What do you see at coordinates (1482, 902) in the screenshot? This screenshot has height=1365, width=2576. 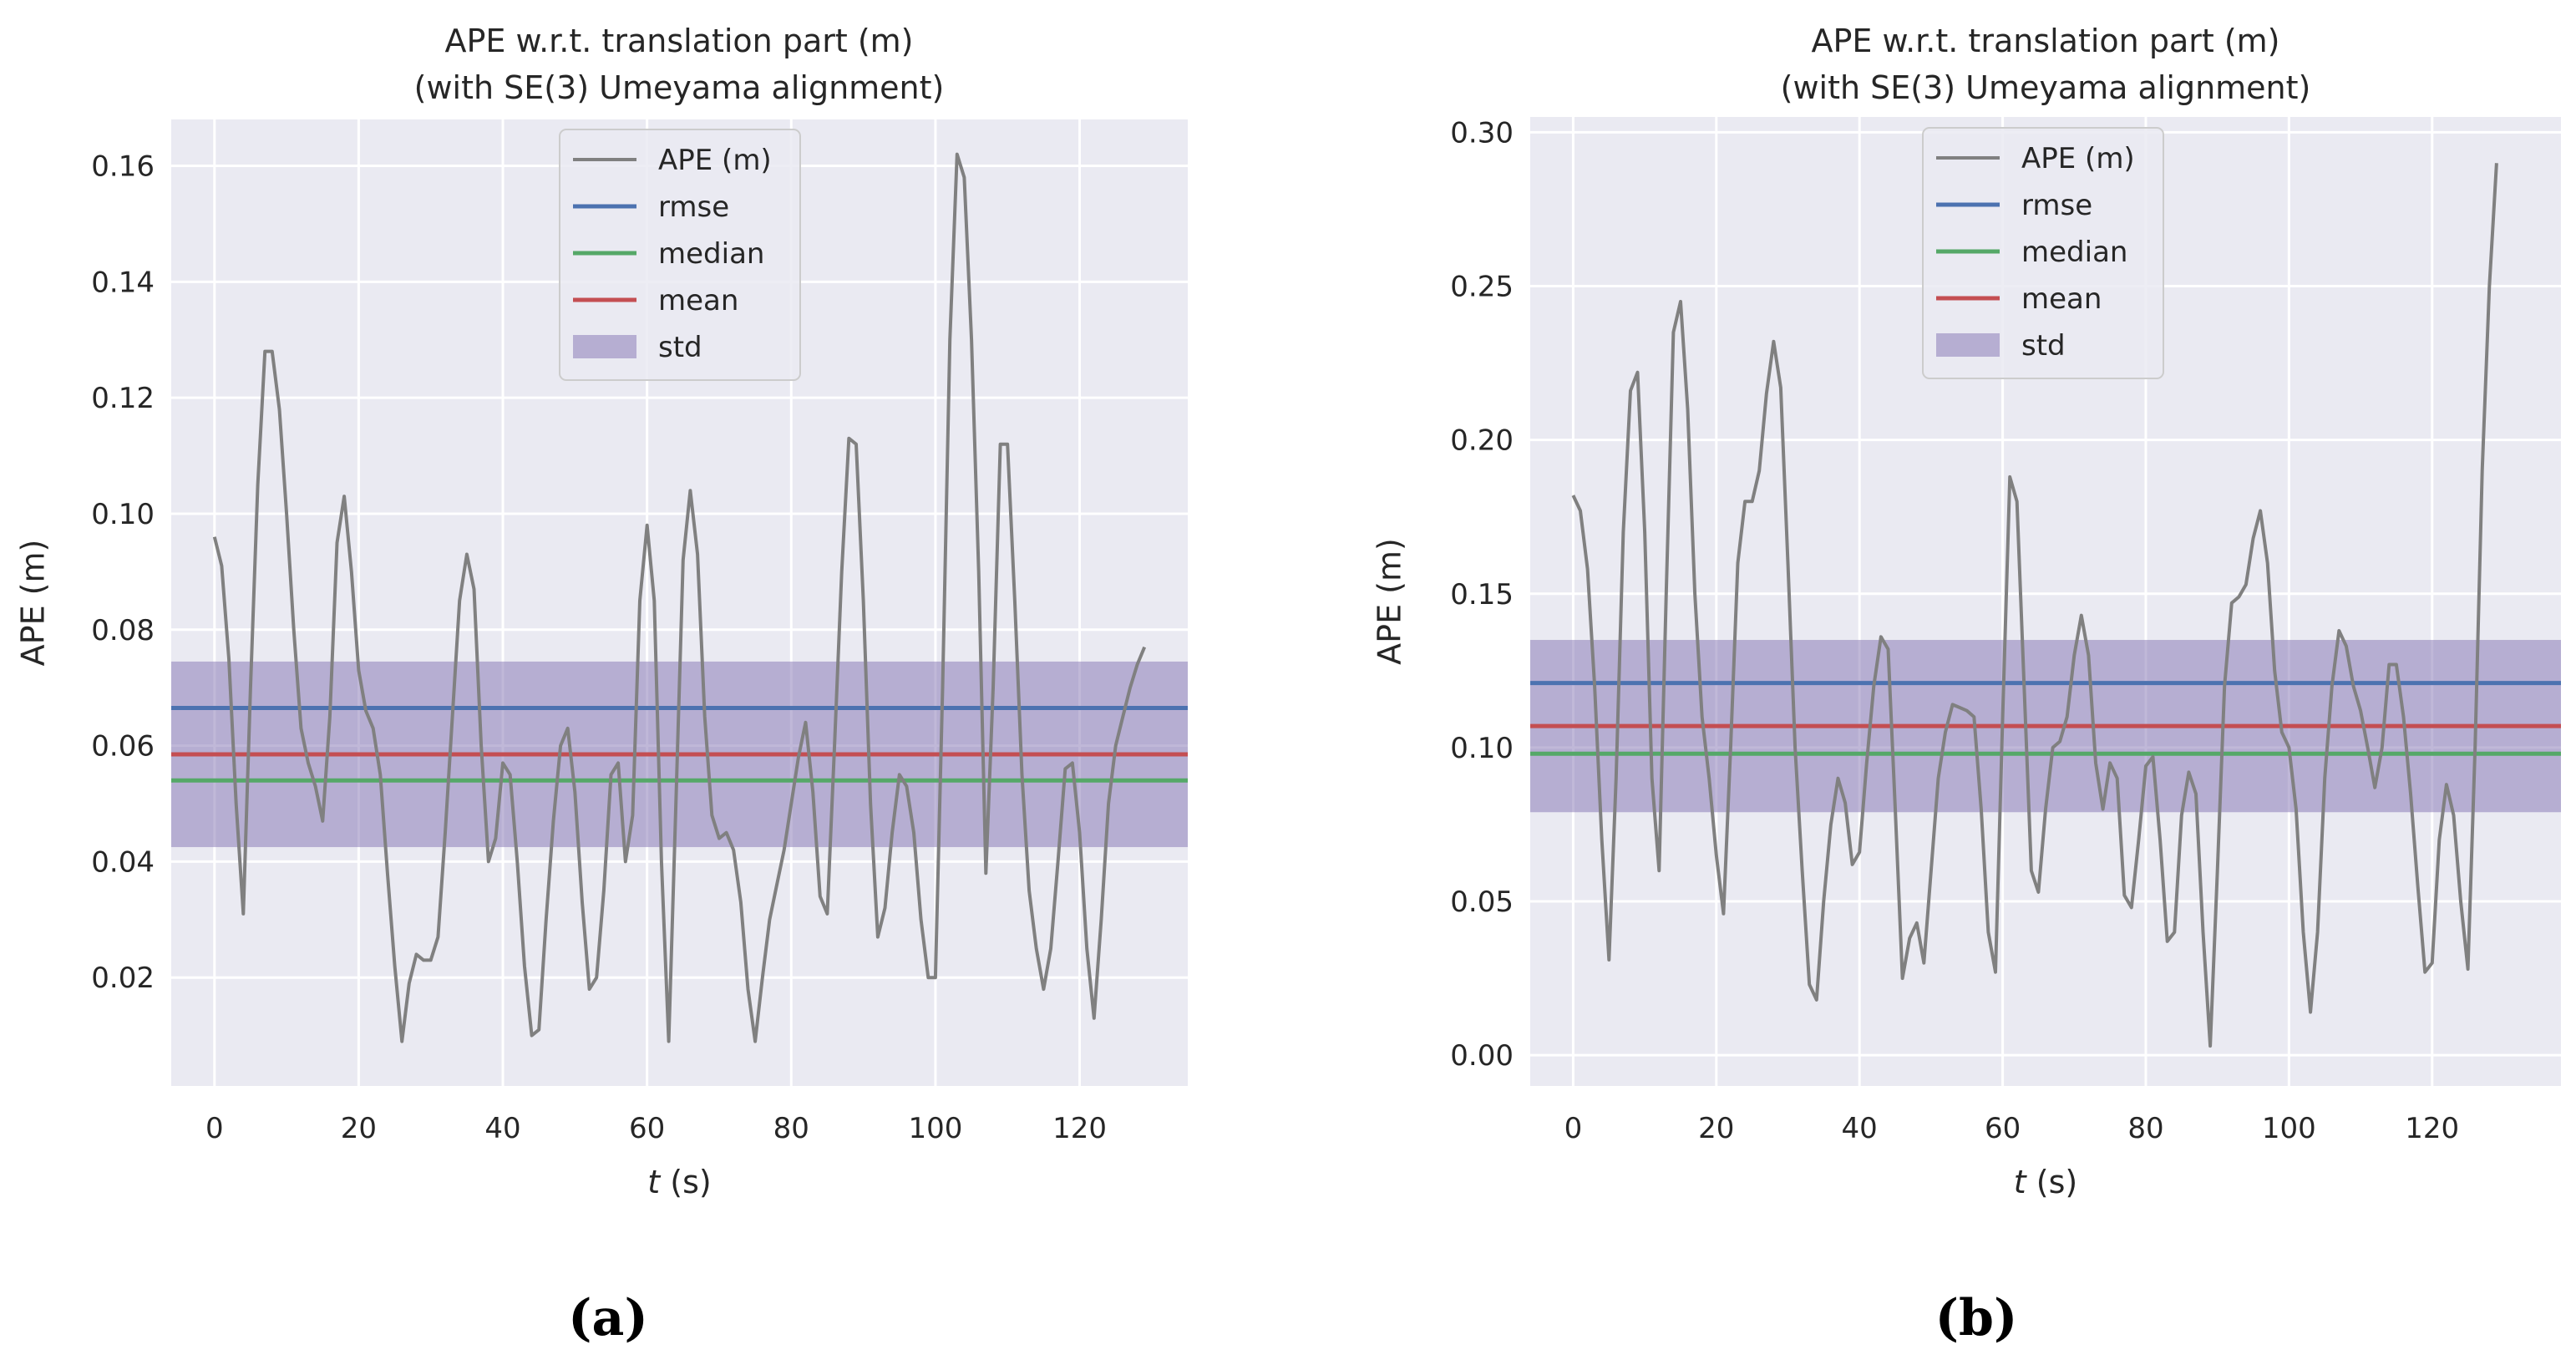 I see `y-tick-label: 0.05` at bounding box center [1482, 902].